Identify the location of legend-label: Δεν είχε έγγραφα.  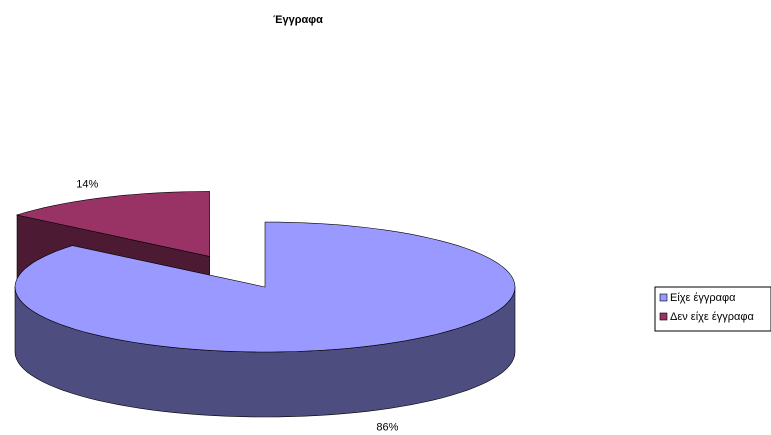
(712, 317).